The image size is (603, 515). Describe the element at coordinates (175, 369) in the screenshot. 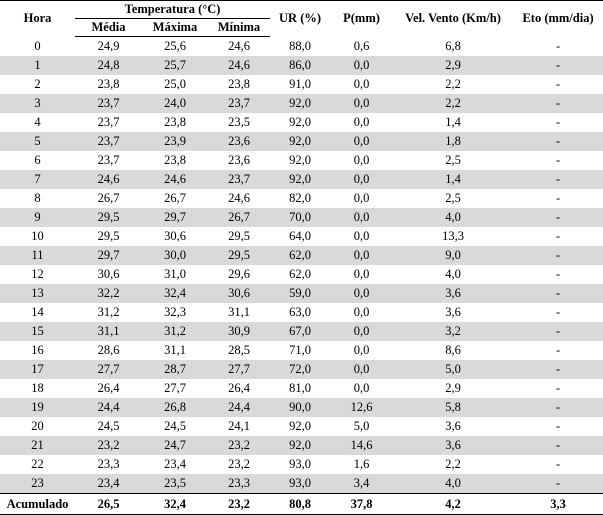

I see `table-cell: 28,7` at that location.